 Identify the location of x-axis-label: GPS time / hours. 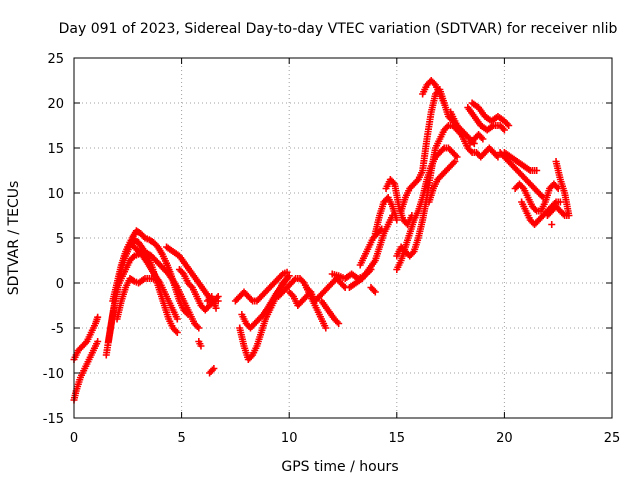
(339, 467).